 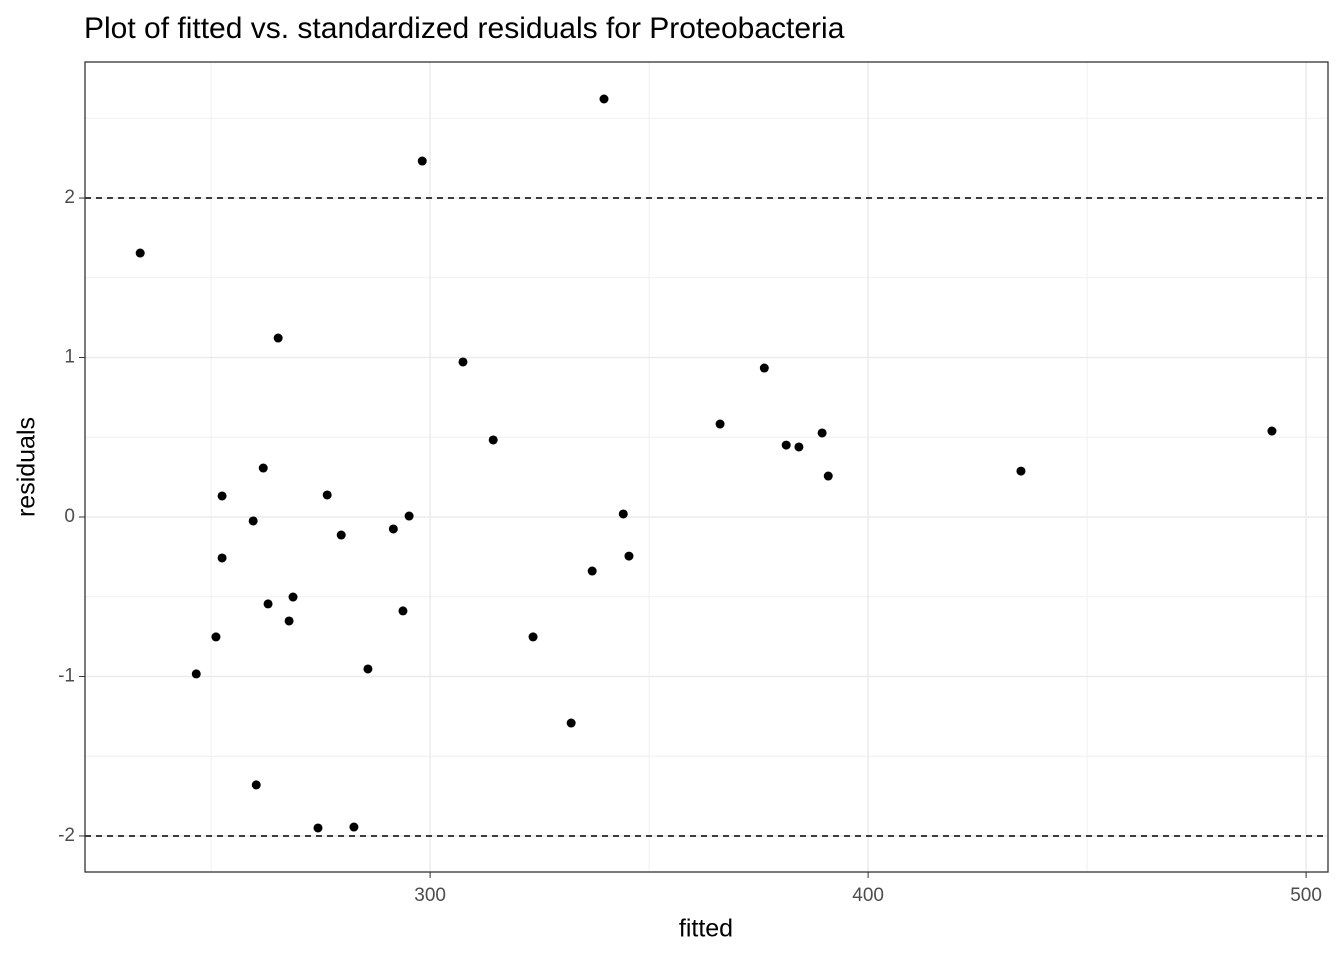 What do you see at coordinates (69, 197) in the screenshot?
I see `y-tick-label: 2` at bounding box center [69, 197].